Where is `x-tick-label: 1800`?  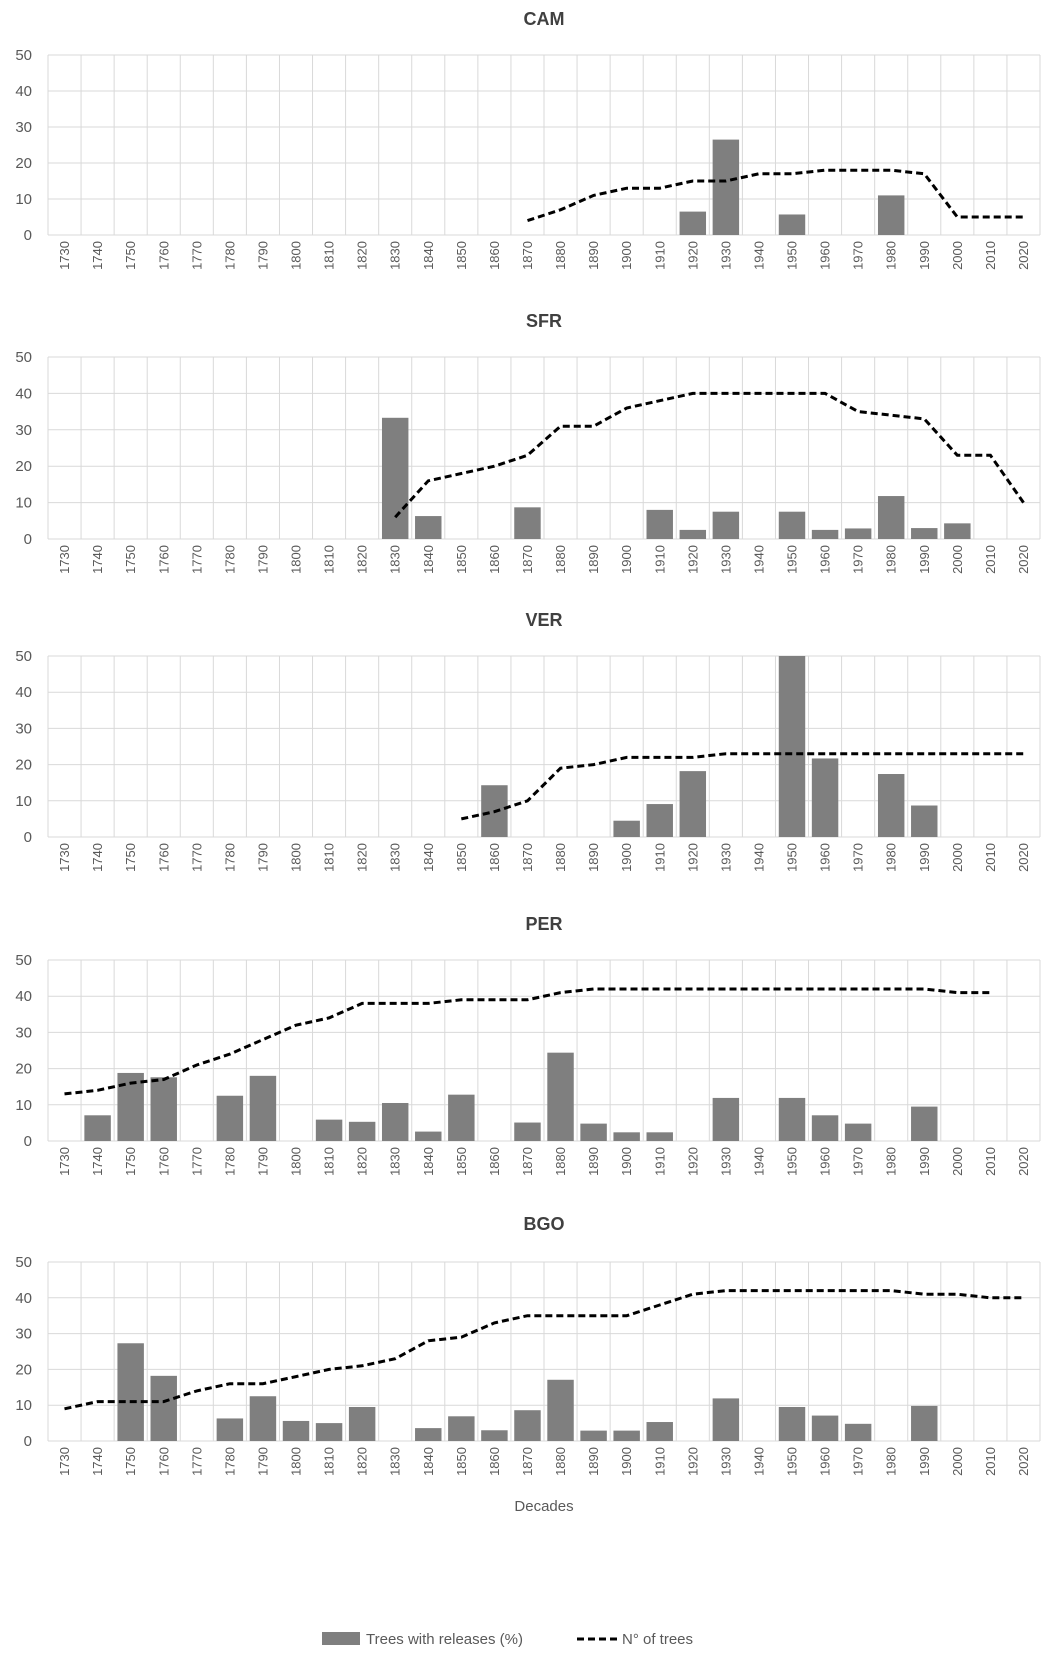
x-tick-label: 1800 is located at coordinates (296, 857).